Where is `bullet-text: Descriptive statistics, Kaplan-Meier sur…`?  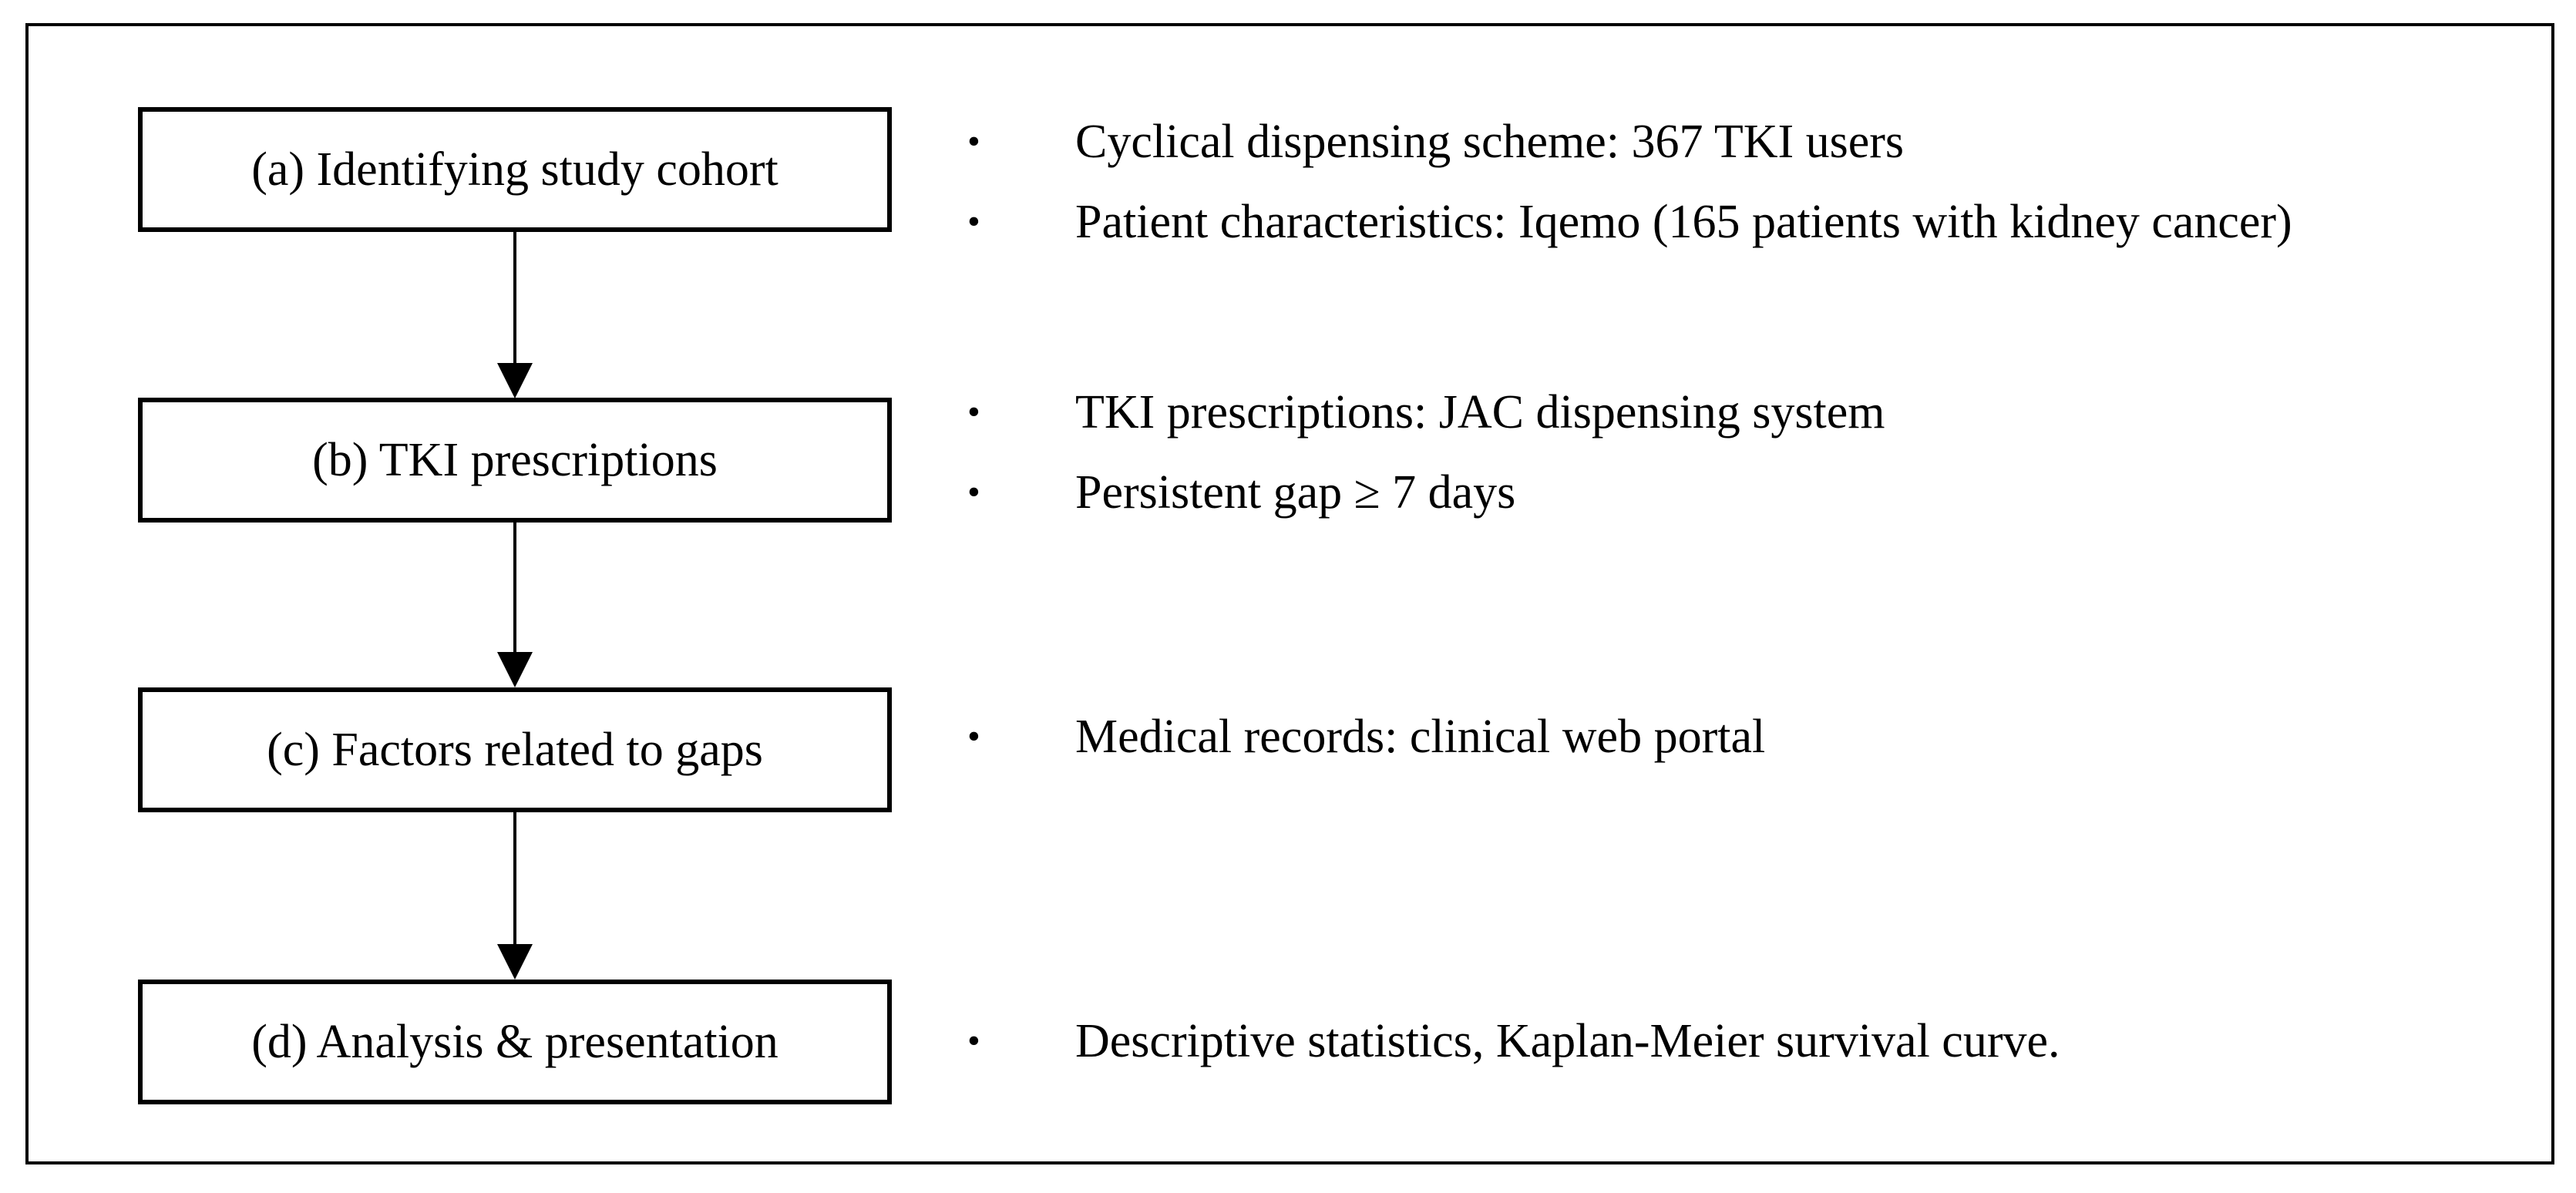
bullet-text: Descriptive statistics, Kaplan-Meier sur… is located at coordinates (1567, 1041).